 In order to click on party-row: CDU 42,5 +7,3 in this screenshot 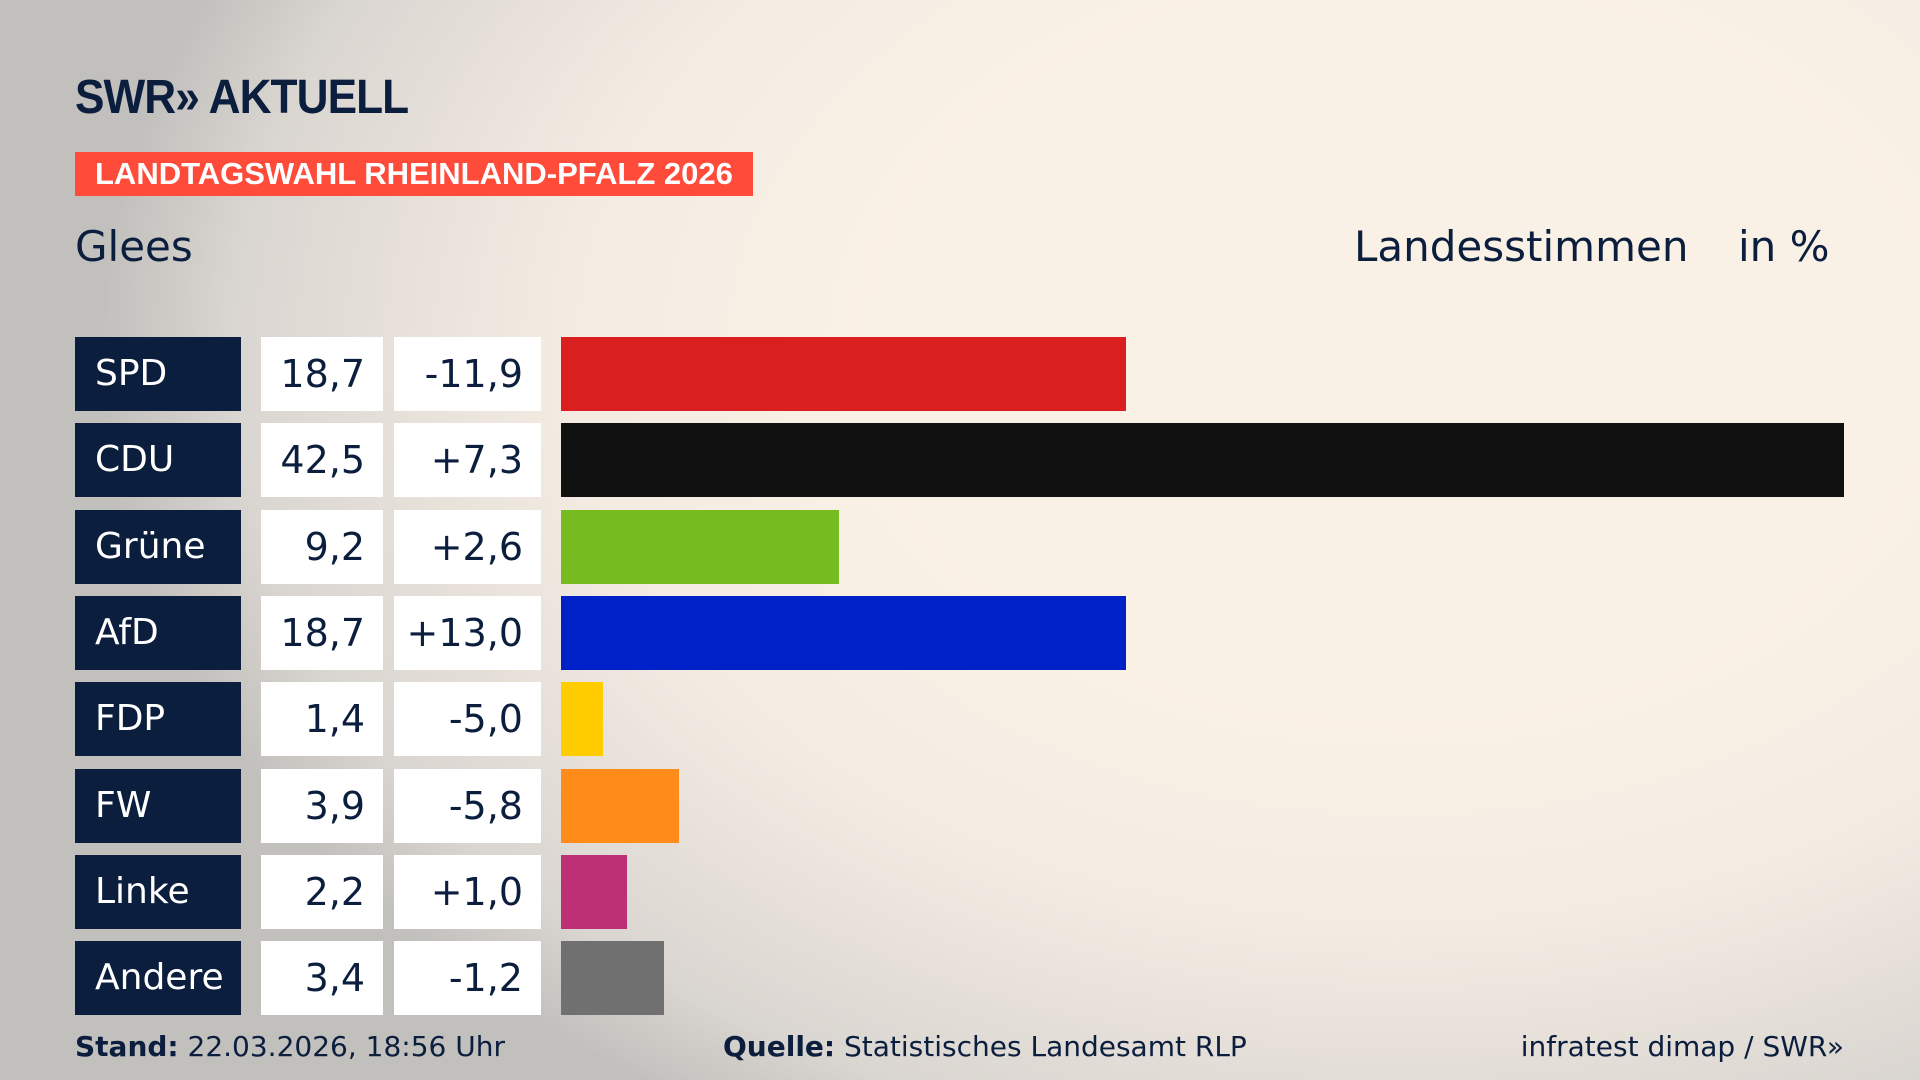, I will do `click(975, 460)`.